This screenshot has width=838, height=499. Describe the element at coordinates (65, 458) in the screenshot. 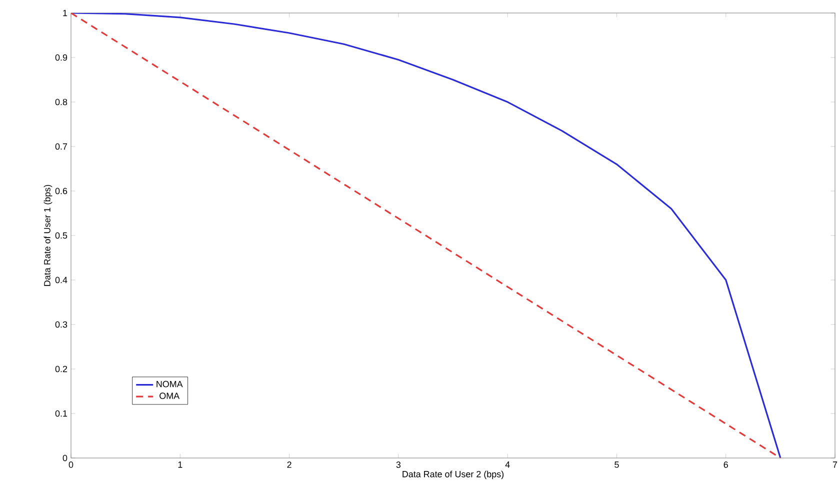

I see `y-tick-label: 0` at that location.